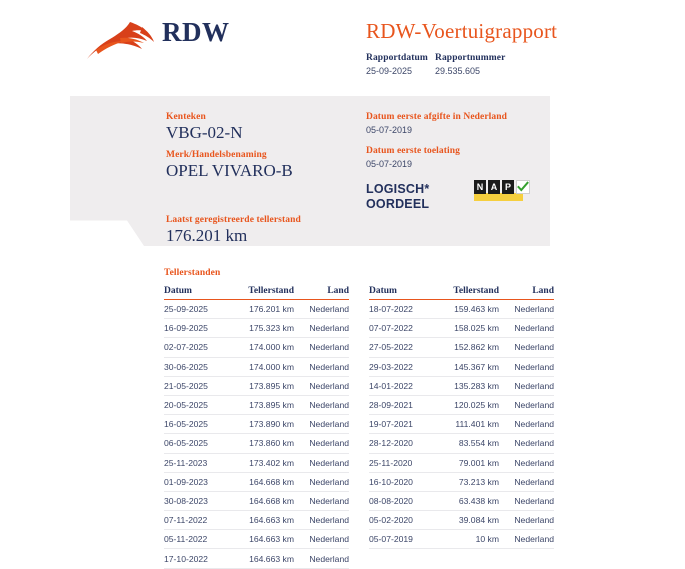 The image size is (685, 569). Describe the element at coordinates (198, 367) in the screenshot. I see `cell-datum: 30-06-2025` at that location.